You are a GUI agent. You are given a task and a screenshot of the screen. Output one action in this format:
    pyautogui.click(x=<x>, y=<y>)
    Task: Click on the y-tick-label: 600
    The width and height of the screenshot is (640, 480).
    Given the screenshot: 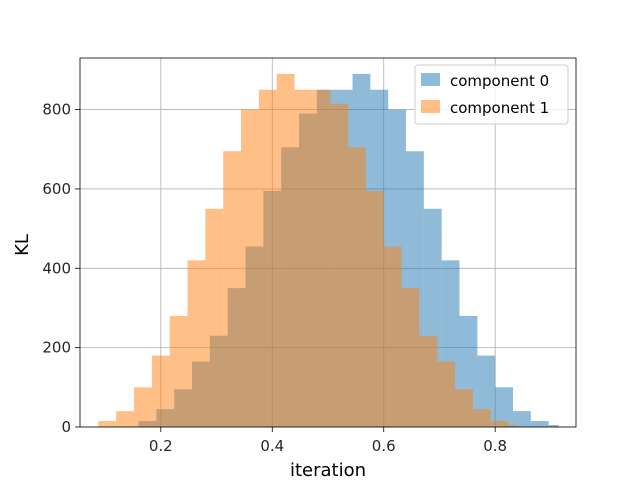 What is the action you would take?
    pyautogui.click(x=56, y=189)
    